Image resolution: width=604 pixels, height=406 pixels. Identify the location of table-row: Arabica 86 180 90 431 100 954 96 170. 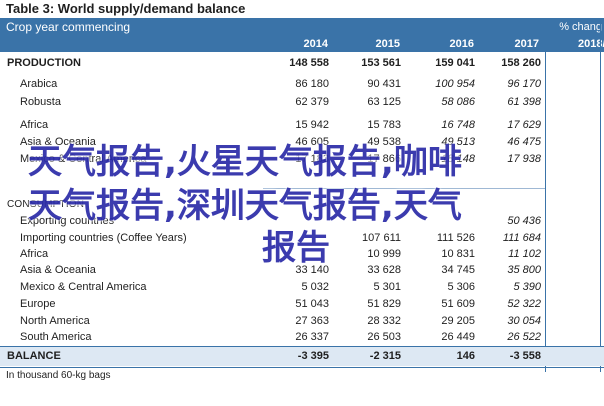
(302, 84).